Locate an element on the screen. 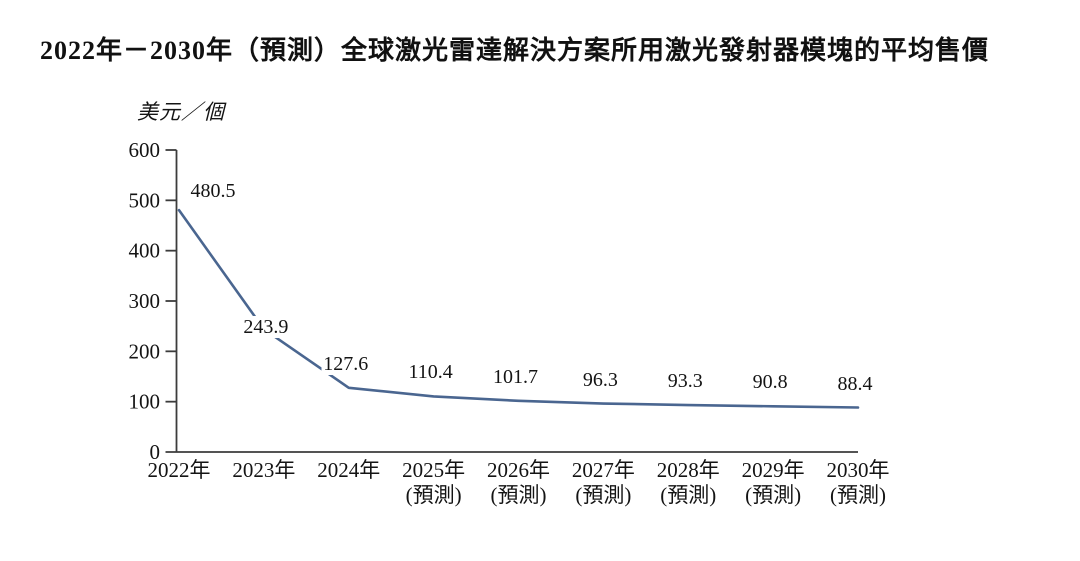 This screenshot has width=1080, height=561. y-tick-label: 100 is located at coordinates (145, 402).